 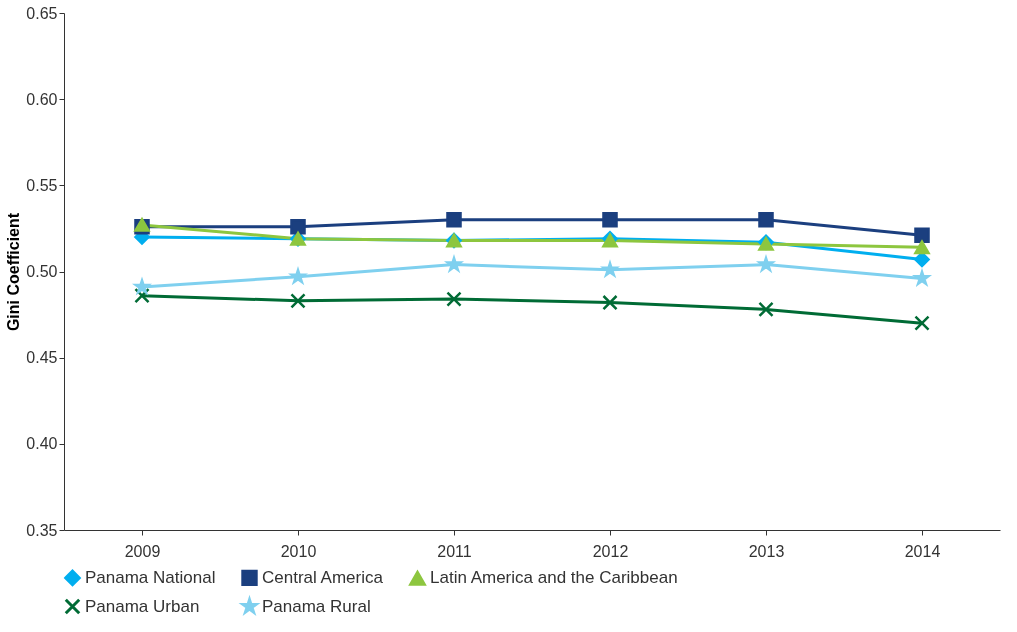 I want to click on legend-label: Panama National, so click(x=150, y=577).